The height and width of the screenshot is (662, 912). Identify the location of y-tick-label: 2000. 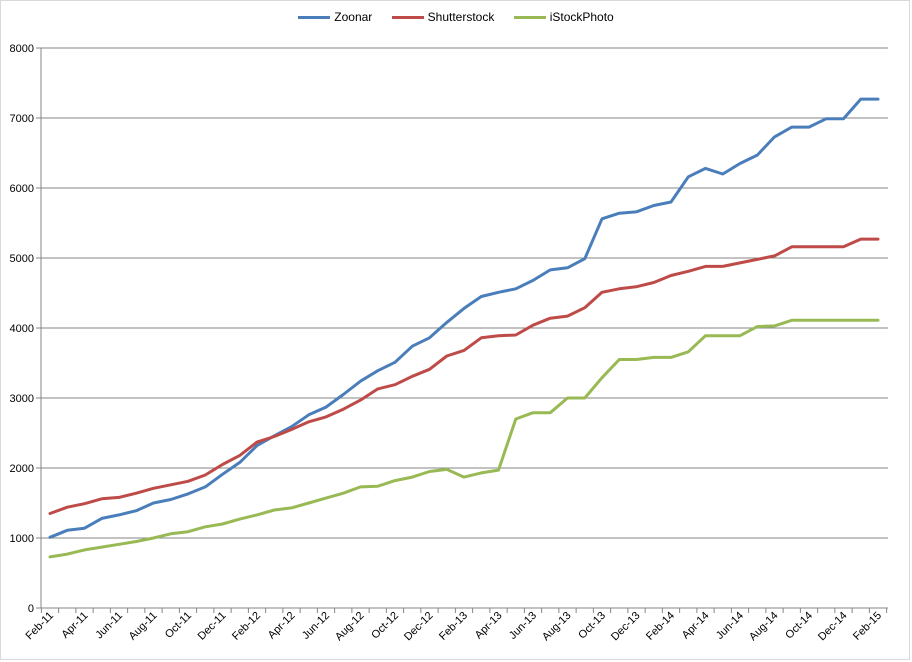
(22, 469).